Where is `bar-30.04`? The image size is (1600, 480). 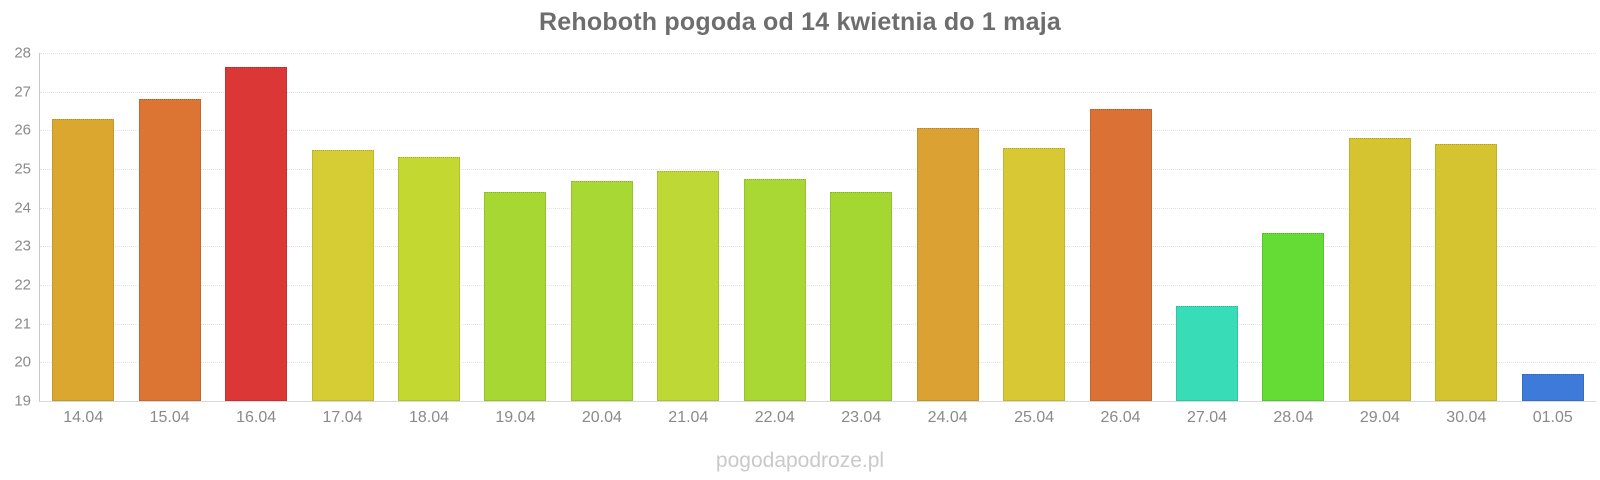 bar-30.04 is located at coordinates (1466, 272).